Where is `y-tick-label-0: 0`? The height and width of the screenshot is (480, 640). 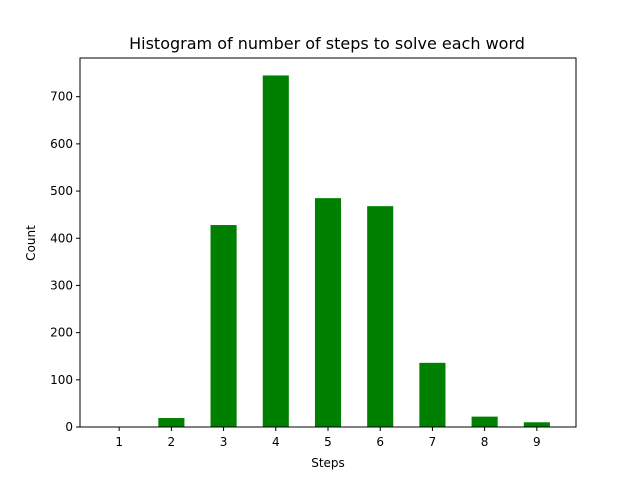 y-tick-label-0: 0 is located at coordinates (69, 427).